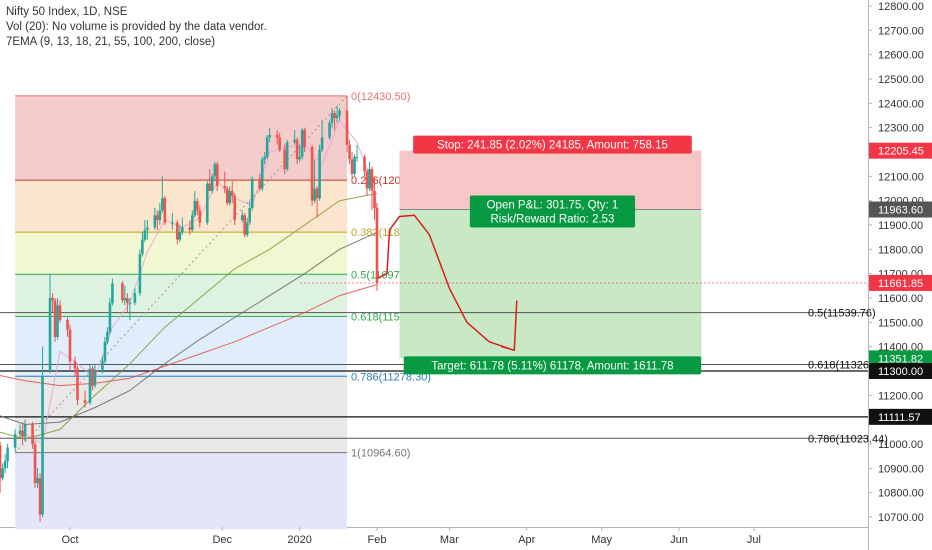  I want to click on y-tick-label: 11900.00, so click(900, 226).